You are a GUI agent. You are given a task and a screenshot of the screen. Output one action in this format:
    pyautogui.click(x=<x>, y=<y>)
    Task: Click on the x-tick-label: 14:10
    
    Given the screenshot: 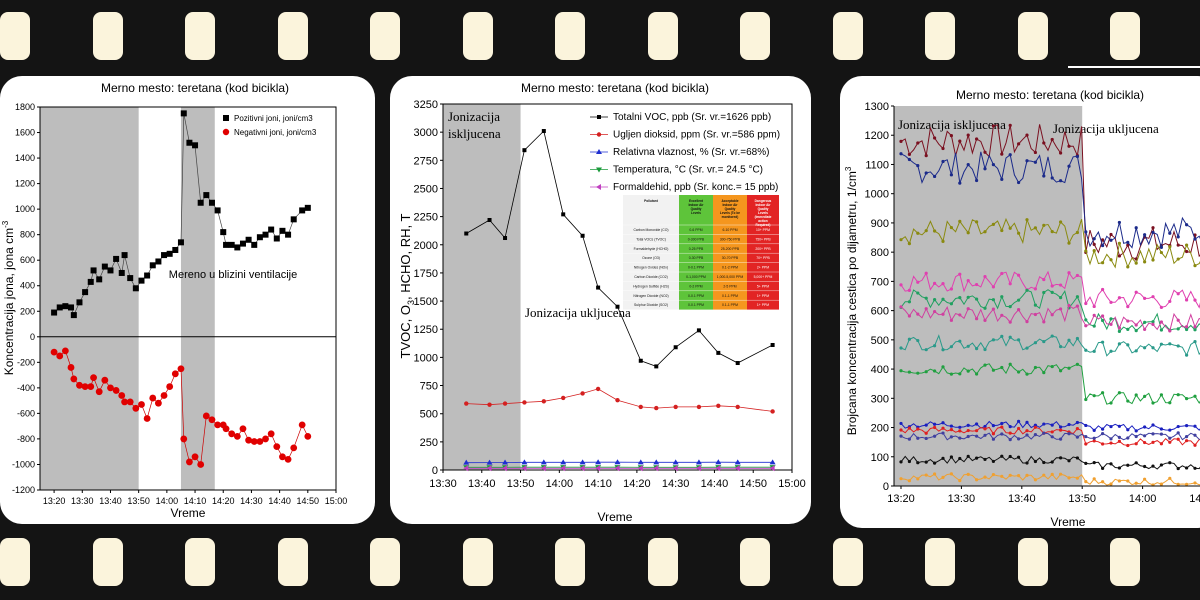 What is the action you would take?
    pyautogui.click(x=1194, y=499)
    